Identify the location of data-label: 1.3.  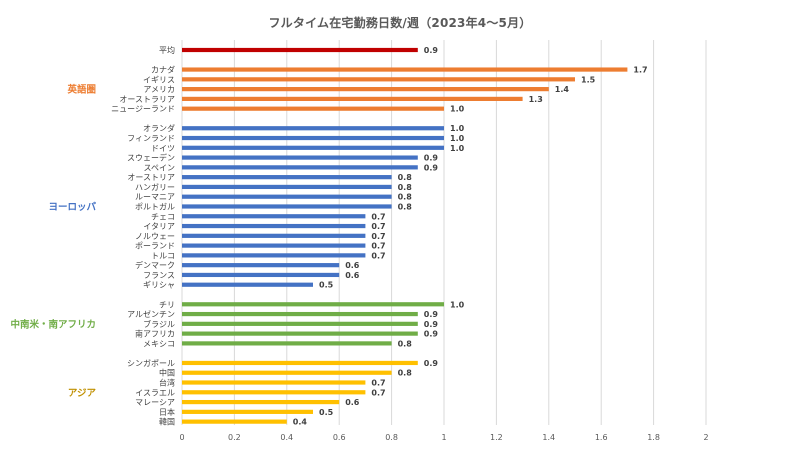
(536, 99).